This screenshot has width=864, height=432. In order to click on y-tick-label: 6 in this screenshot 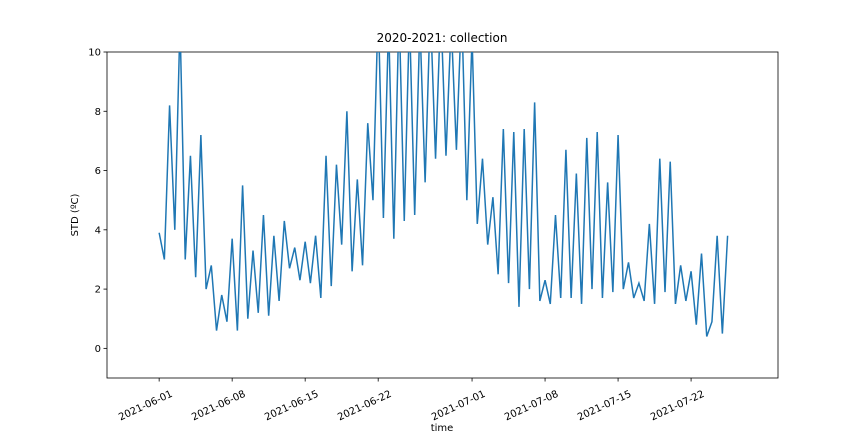, I will do `click(98, 171)`.